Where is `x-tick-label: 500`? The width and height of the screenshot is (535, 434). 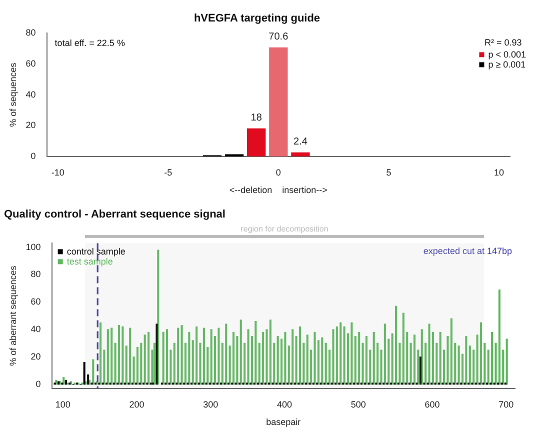 x-tick-label: 500 is located at coordinates (358, 404).